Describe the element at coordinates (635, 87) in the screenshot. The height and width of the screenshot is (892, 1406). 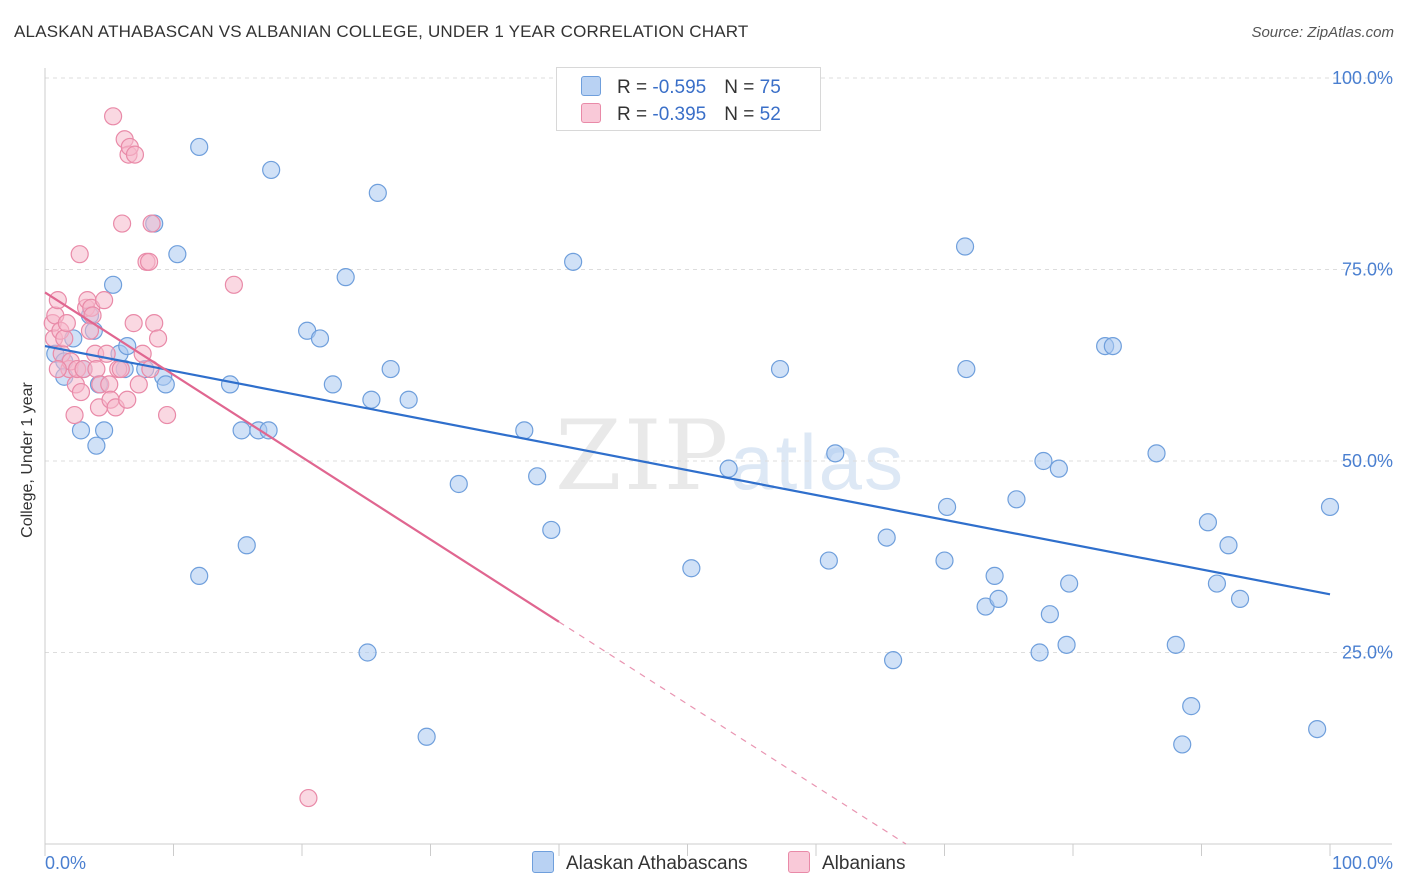
I see `legend-r-label: R =` at that location.